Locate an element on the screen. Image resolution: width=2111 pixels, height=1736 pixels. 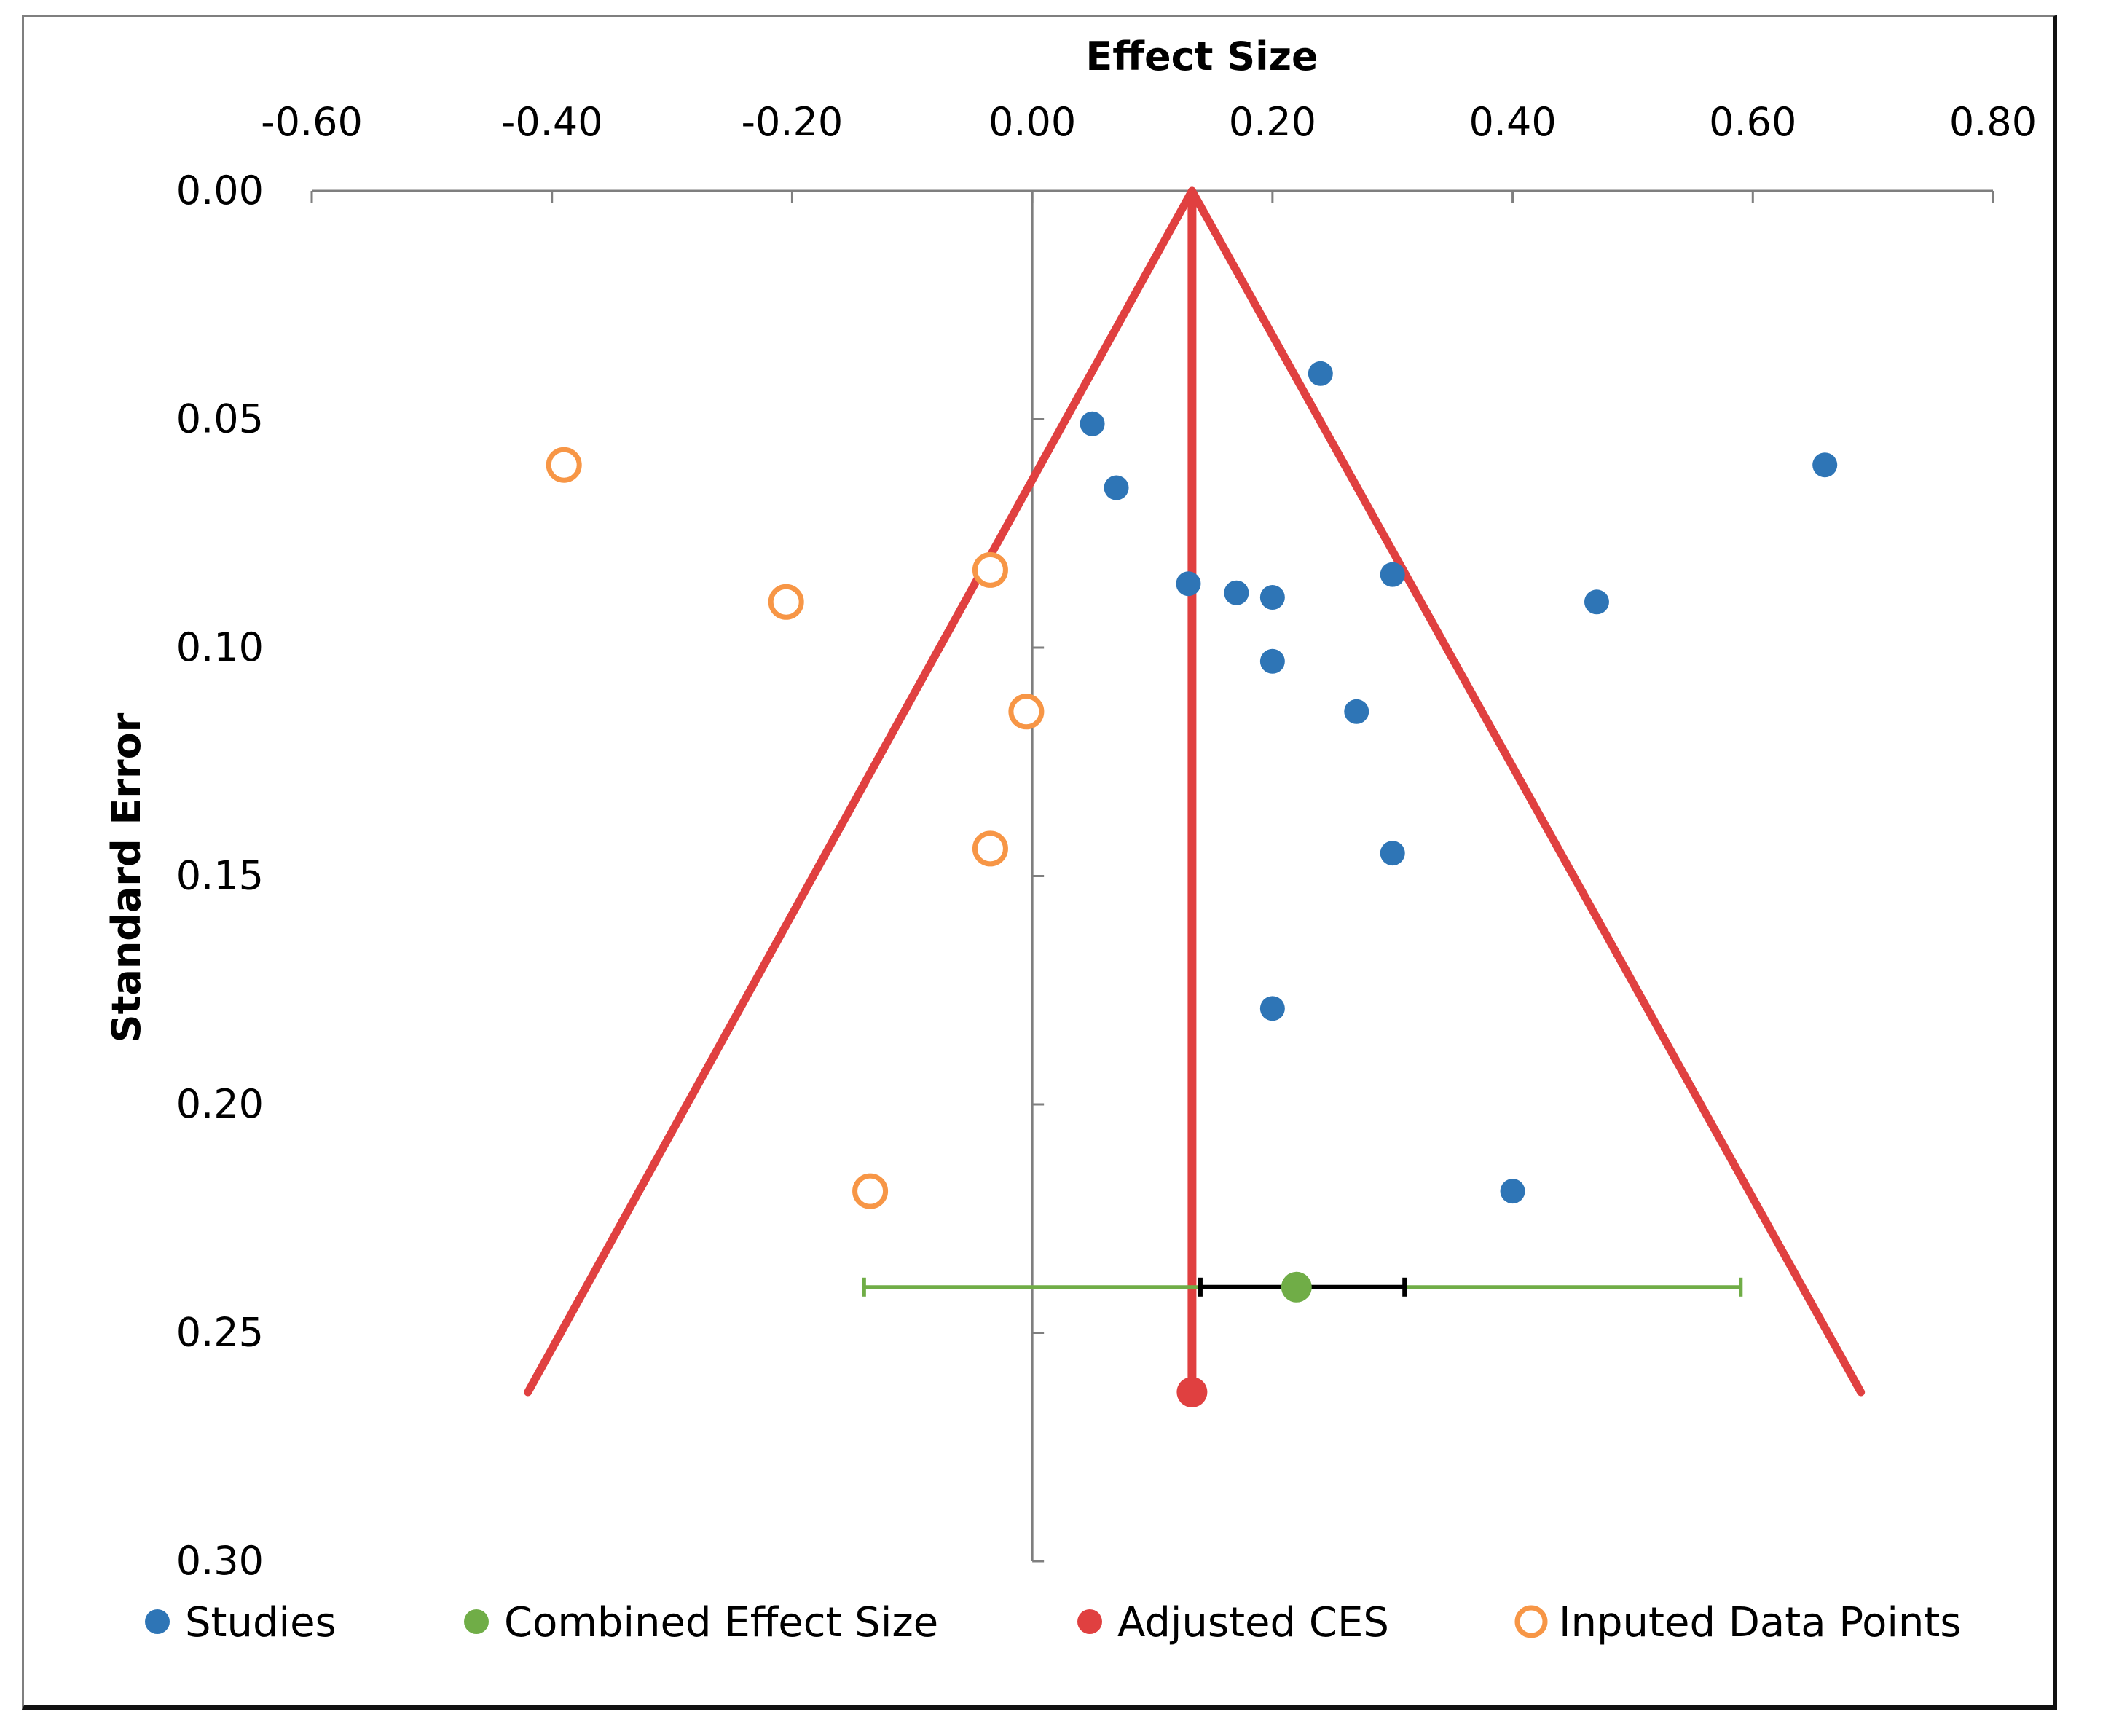
combined-effect-size-point is located at coordinates (1296, 1287).